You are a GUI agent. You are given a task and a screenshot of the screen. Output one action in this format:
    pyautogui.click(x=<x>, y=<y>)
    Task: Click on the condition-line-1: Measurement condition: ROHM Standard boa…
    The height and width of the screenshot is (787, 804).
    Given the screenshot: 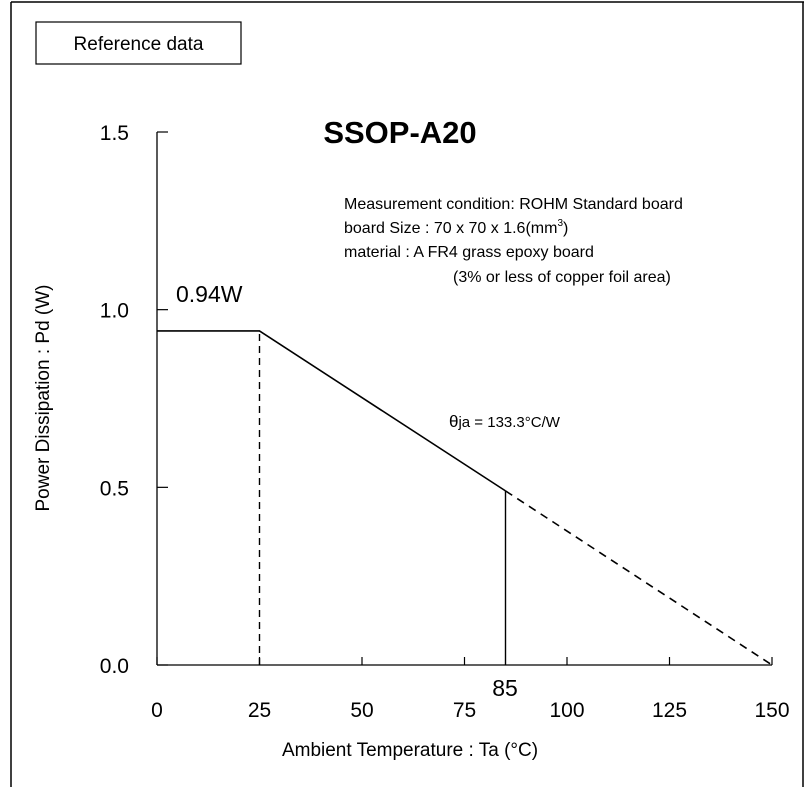 What is the action you would take?
    pyautogui.click(x=513, y=204)
    